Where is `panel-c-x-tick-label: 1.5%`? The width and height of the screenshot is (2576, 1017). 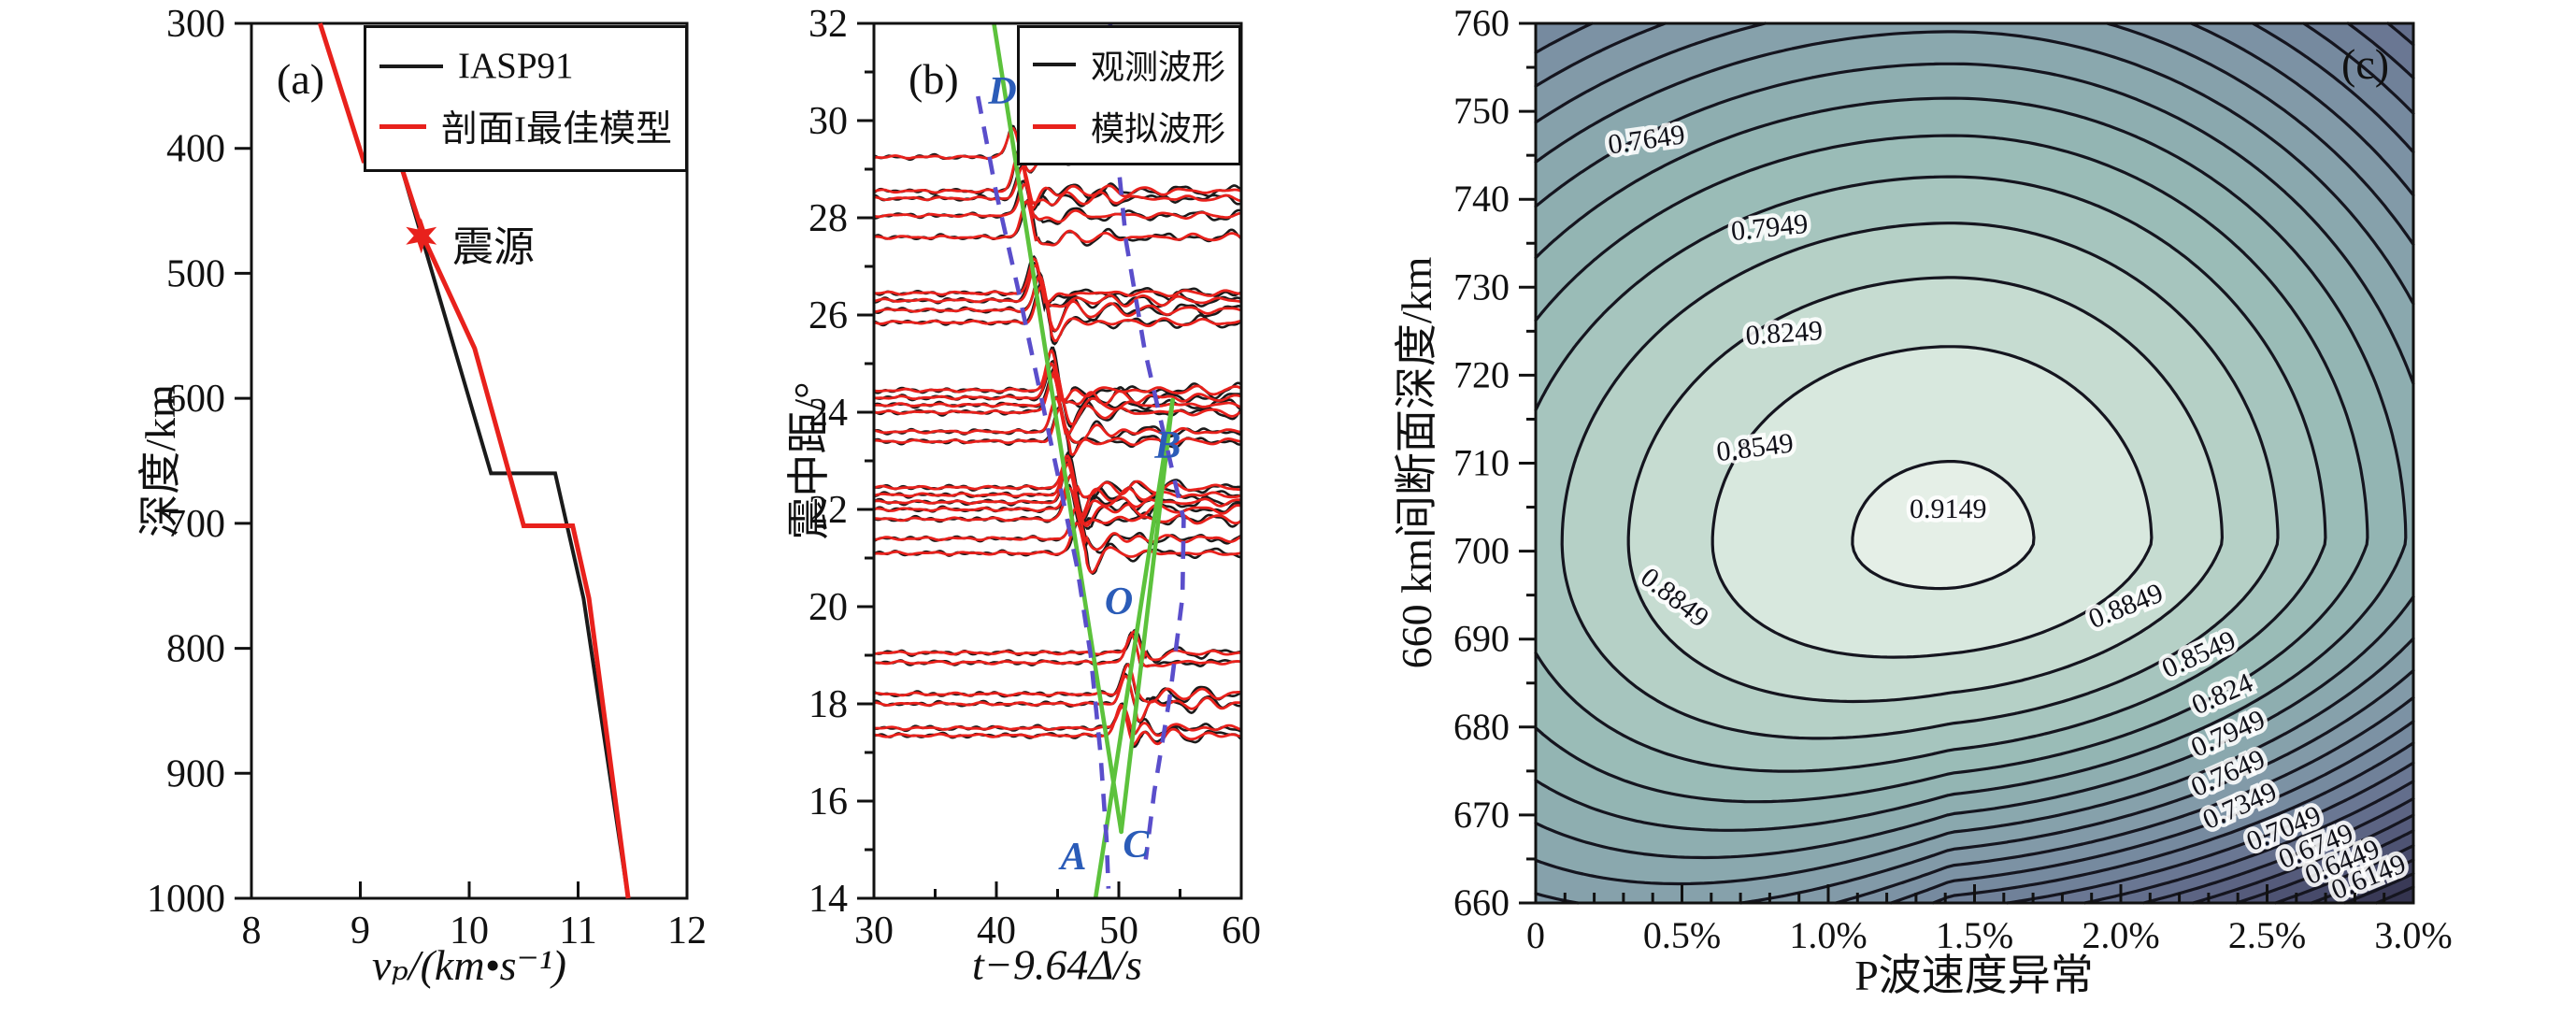 panel-c-x-tick-label: 1.5% is located at coordinates (1974, 935).